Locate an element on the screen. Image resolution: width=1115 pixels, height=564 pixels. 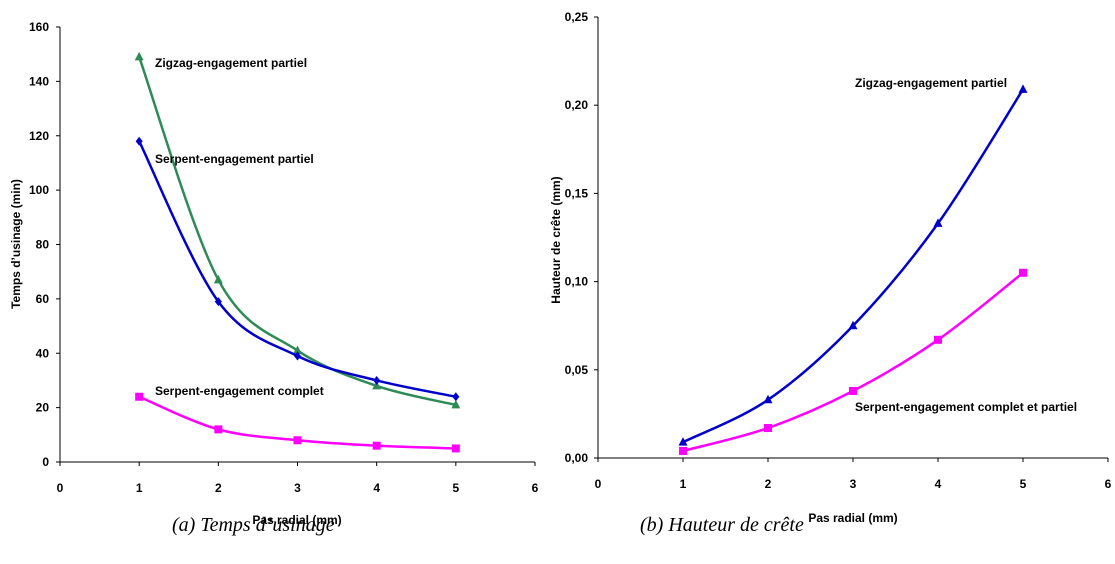
y-tick-label: 40 is located at coordinates (43, 353).